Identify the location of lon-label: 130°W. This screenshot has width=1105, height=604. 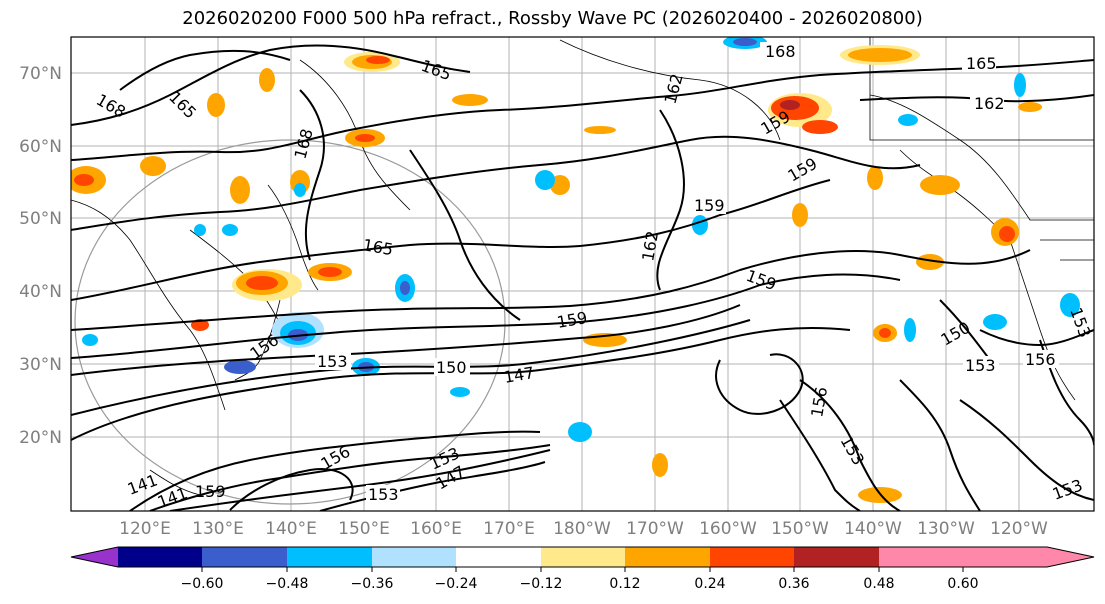
(946, 529).